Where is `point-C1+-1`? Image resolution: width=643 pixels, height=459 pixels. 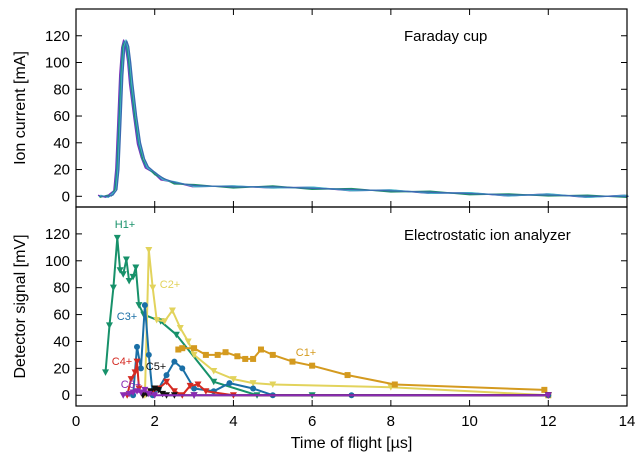
point-C1+-1 is located at coordinates (182, 348).